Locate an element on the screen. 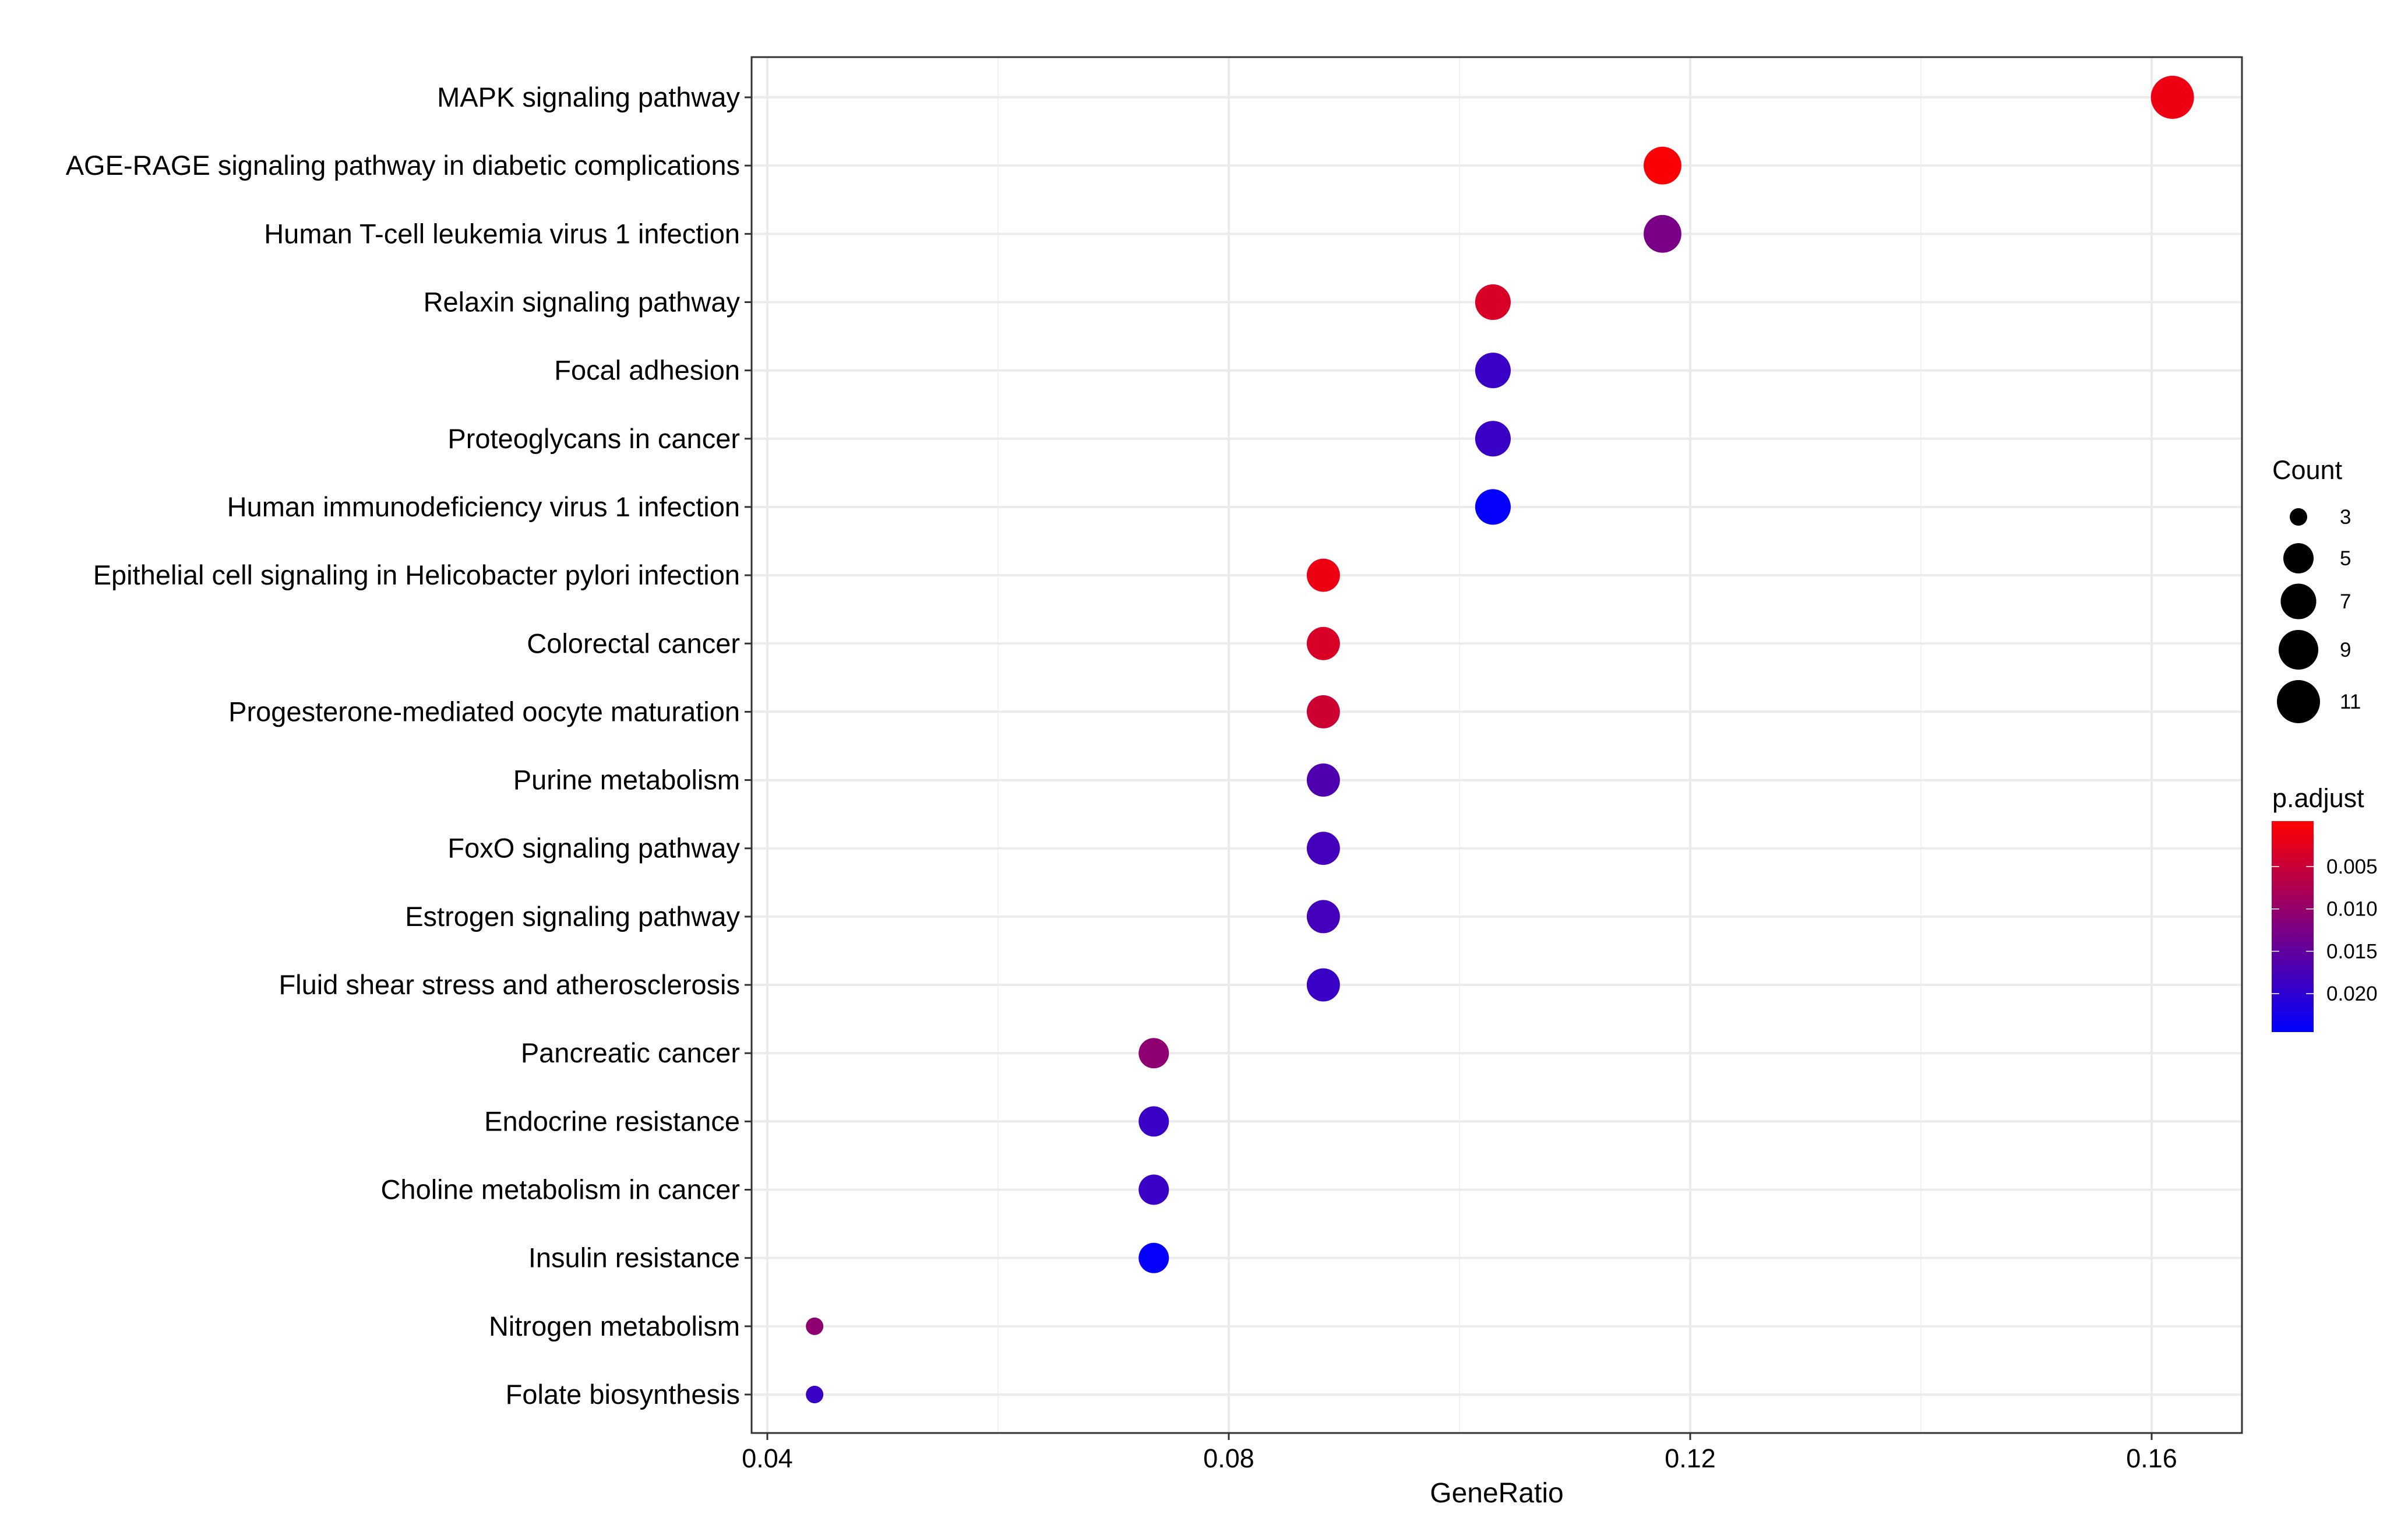 The width and height of the screenshot is (2408, 1514). y-tick-label: Relaxin signaling pathway is located at coordinates (582, 301).